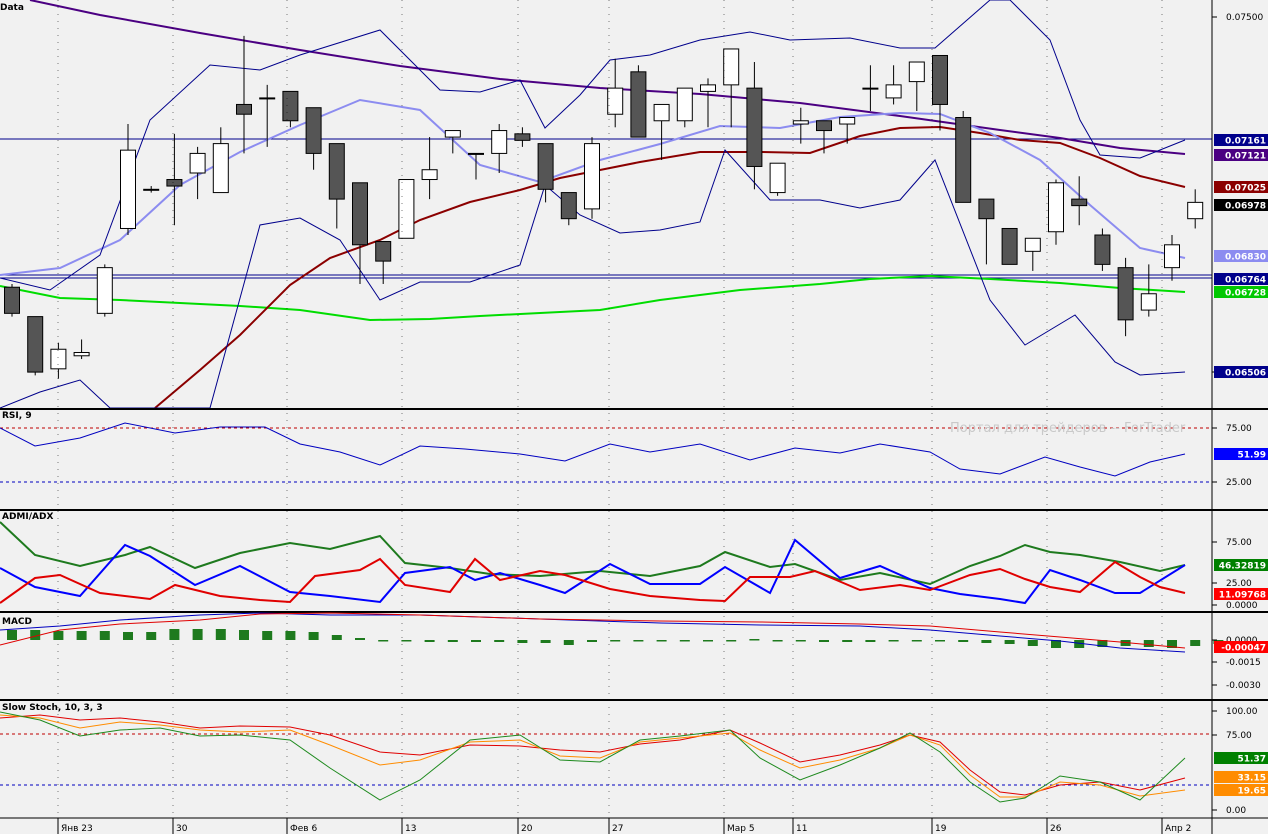 The width and height of the screenshot is (1268, 834). I want to click on stoch-panel, so click(634, 759).